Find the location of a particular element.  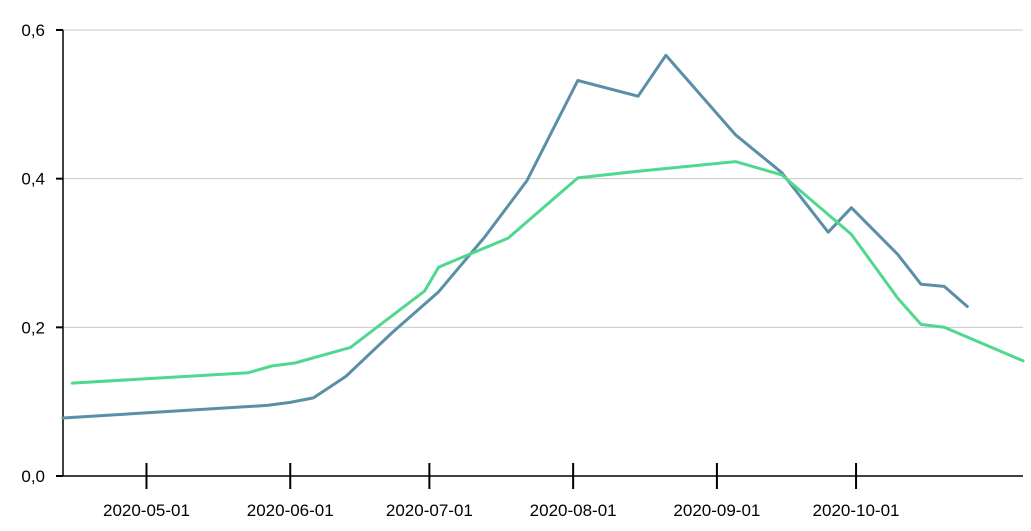

x-tick-label-1: 2020-06-01 is located at coordinates (290, 510).